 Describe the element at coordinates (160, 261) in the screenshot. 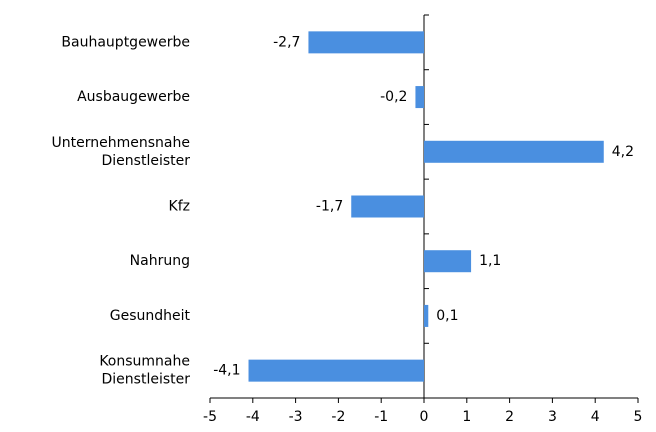

I see `category-label: Nahrung` at that location.